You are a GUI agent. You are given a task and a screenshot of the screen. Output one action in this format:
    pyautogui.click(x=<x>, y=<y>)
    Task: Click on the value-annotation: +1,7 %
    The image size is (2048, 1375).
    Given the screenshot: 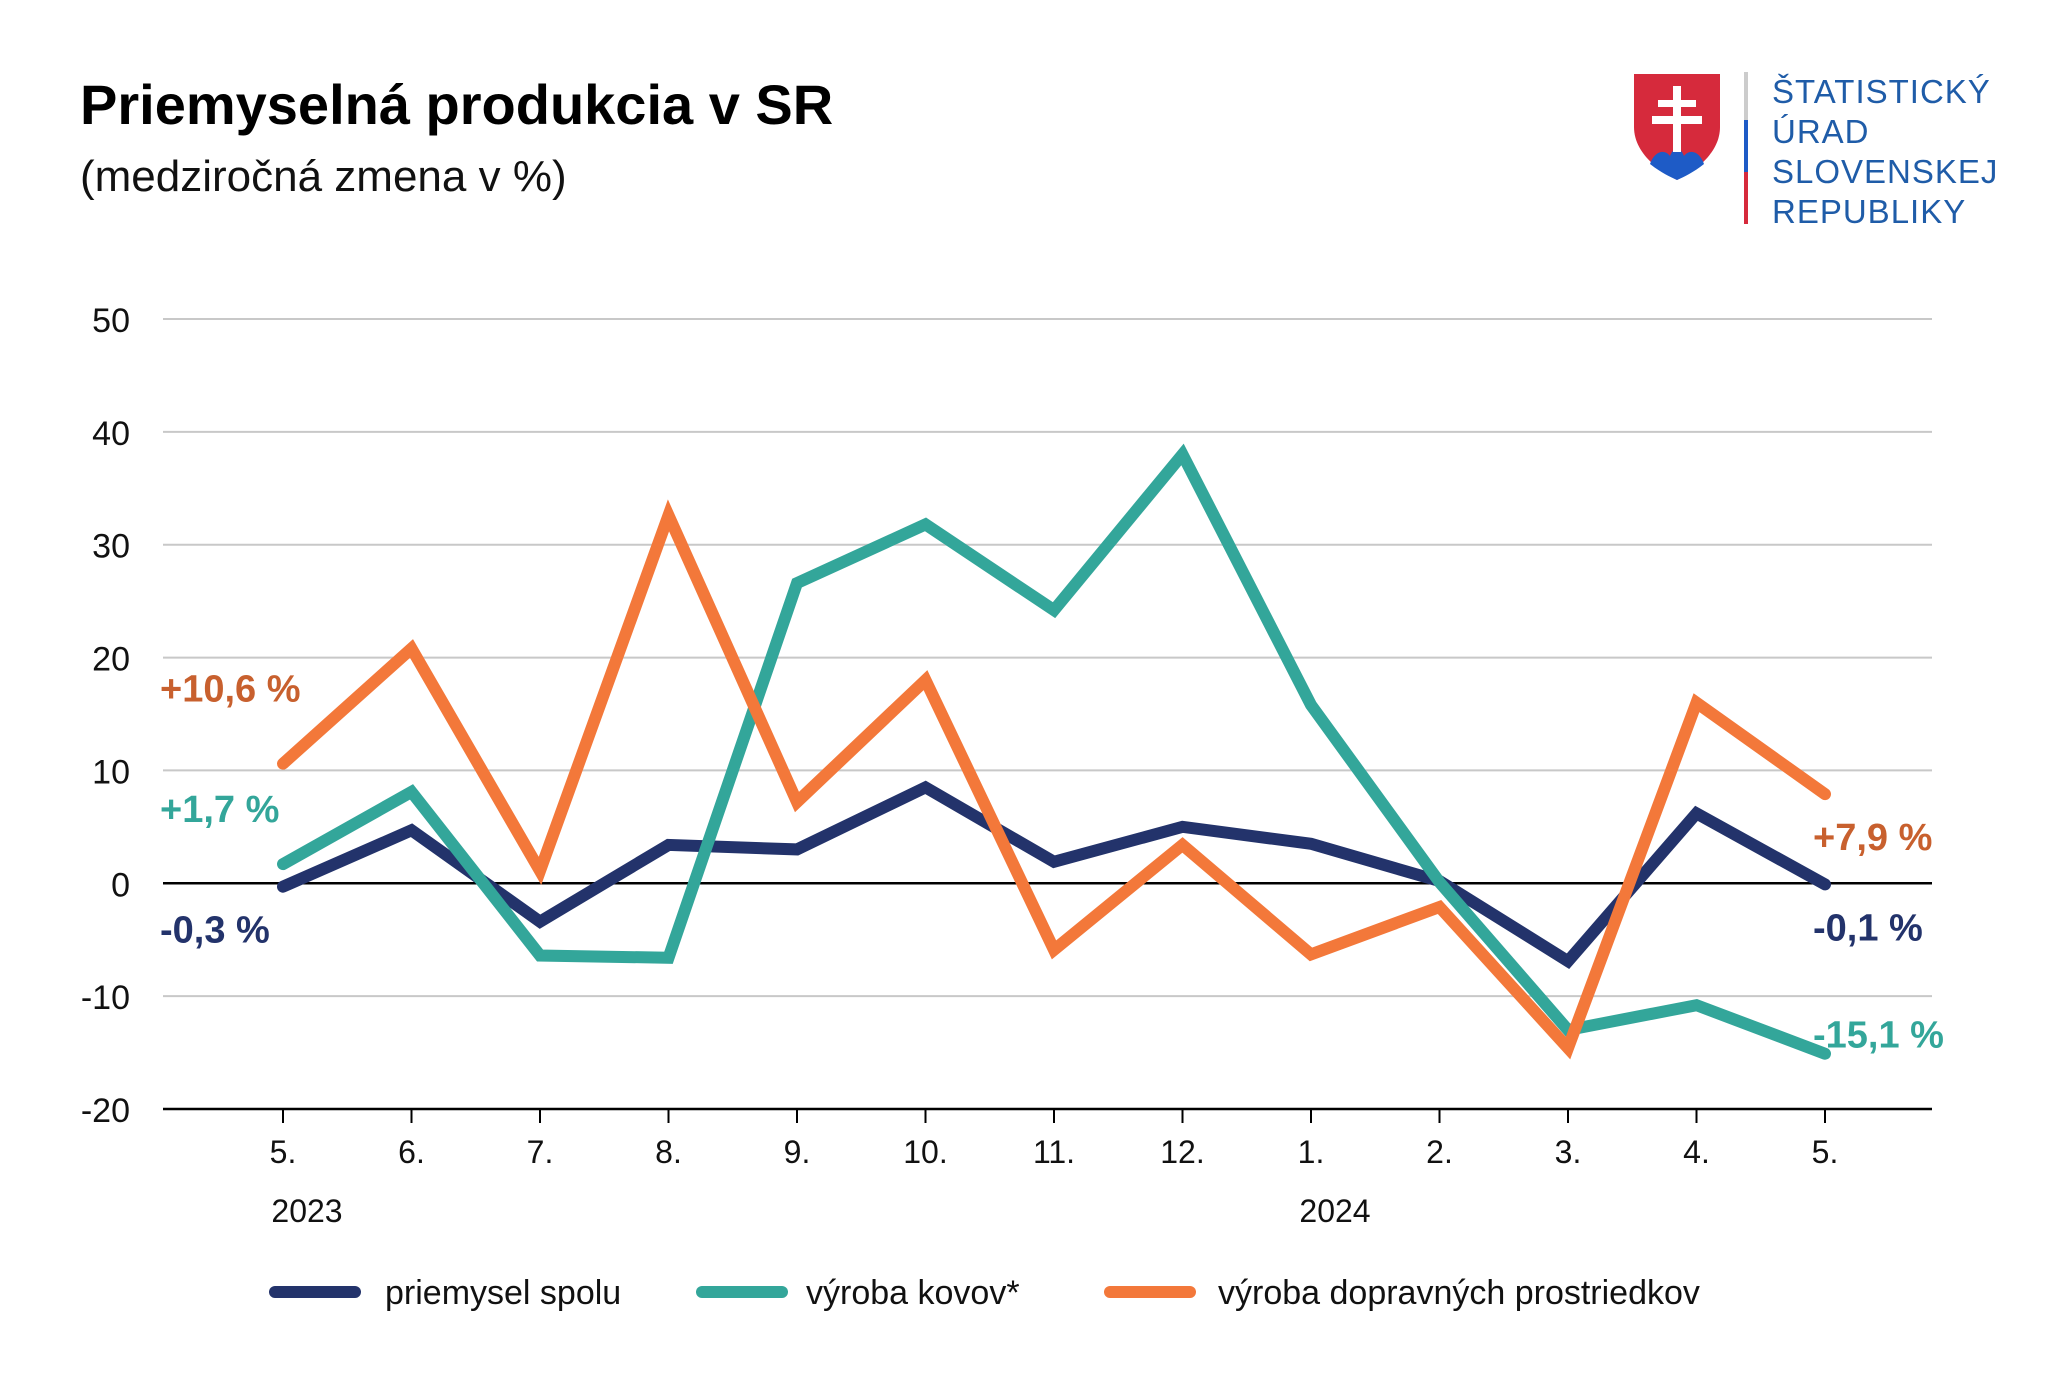 What is the action you would take?
    pyautogui.click(x=219, y=810)
    